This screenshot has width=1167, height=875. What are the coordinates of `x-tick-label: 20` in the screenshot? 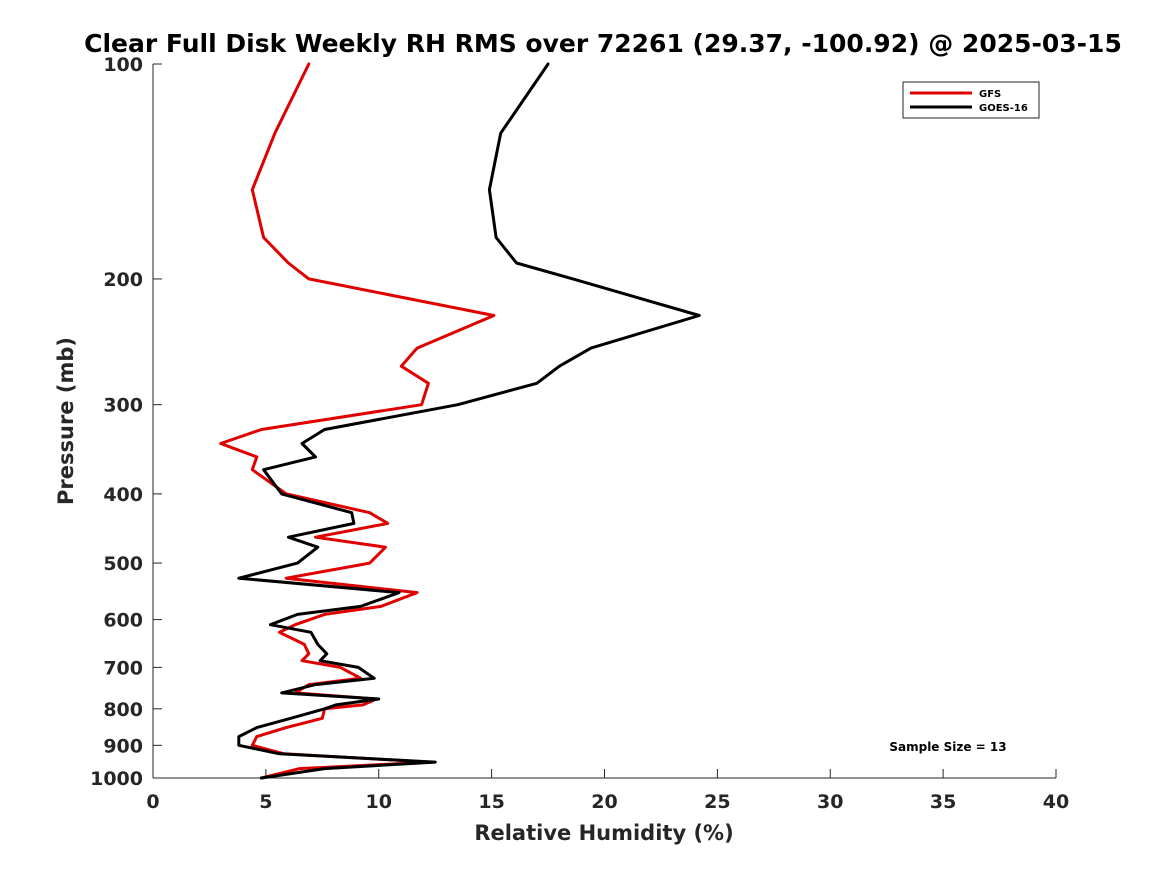 It's located at (604, 802).